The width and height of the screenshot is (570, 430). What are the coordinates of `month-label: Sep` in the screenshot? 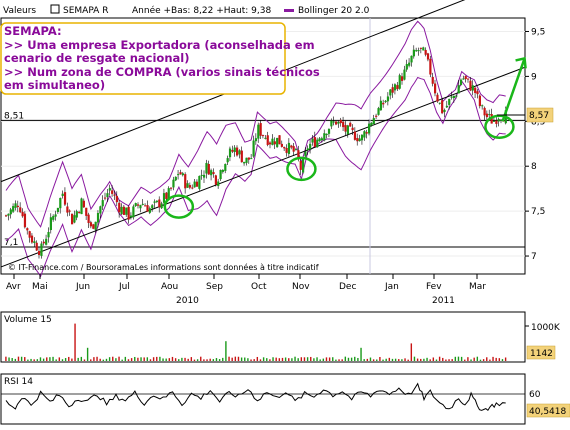 It's located at (214, 287).